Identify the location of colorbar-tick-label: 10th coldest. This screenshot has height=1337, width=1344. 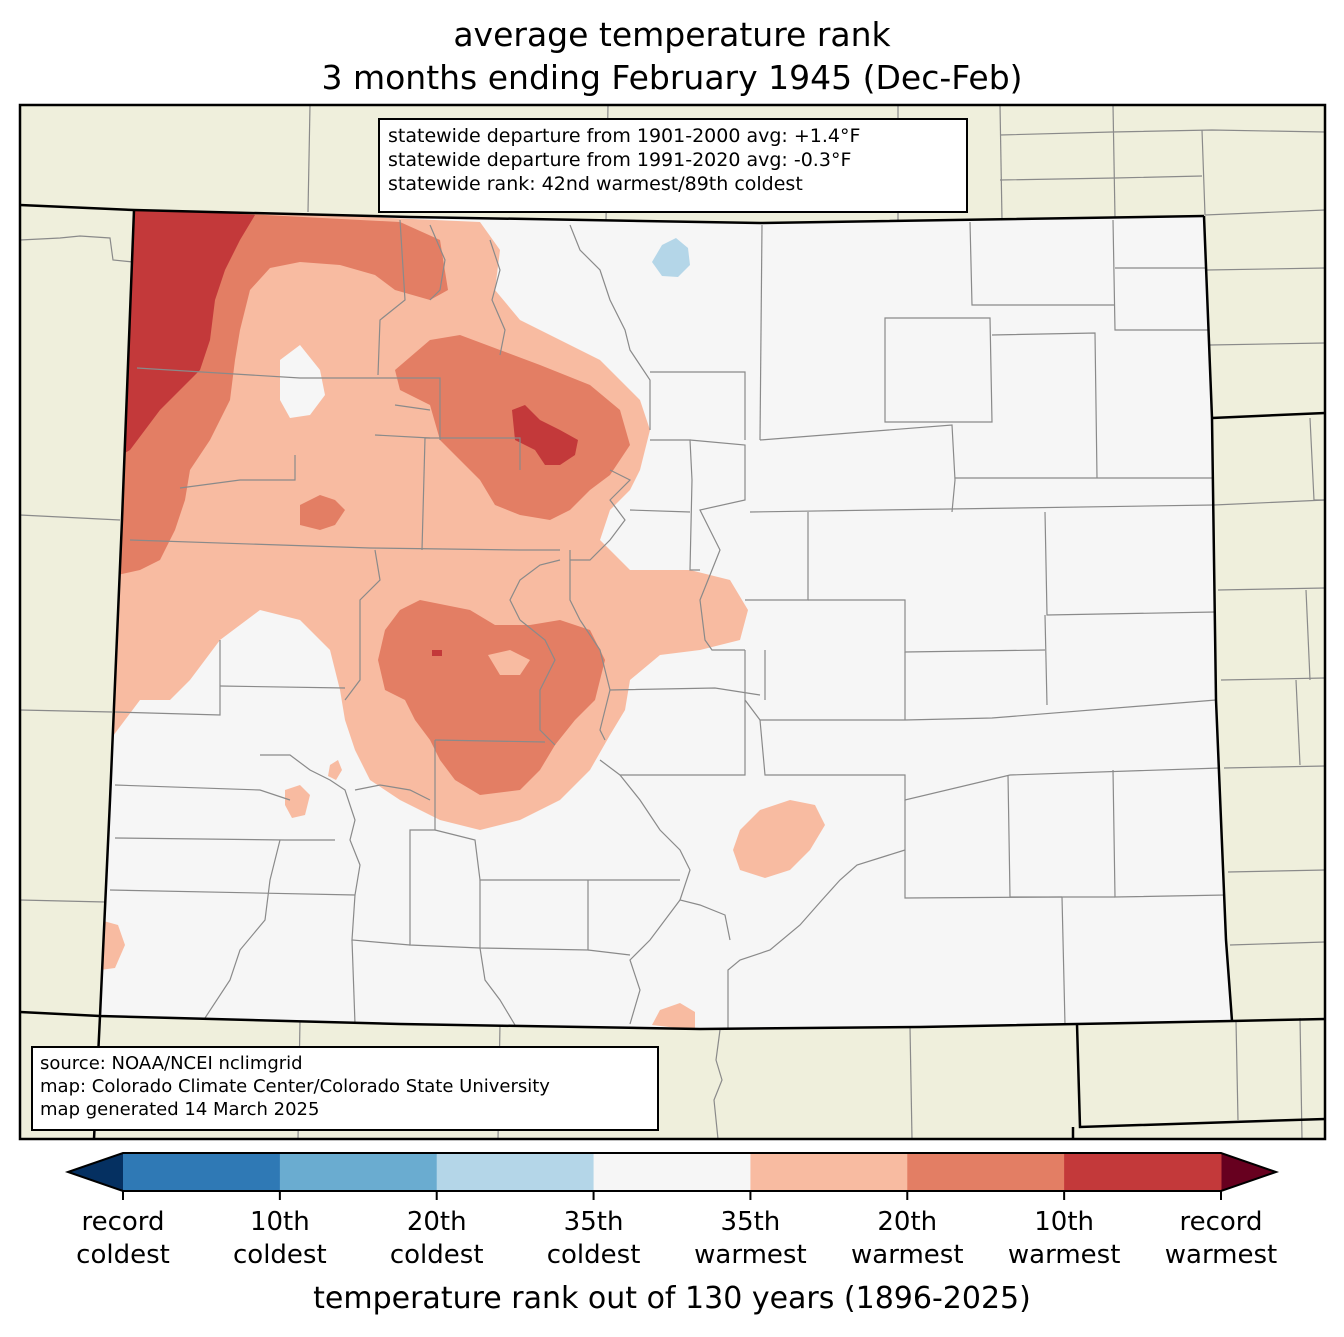
(280, 1239).